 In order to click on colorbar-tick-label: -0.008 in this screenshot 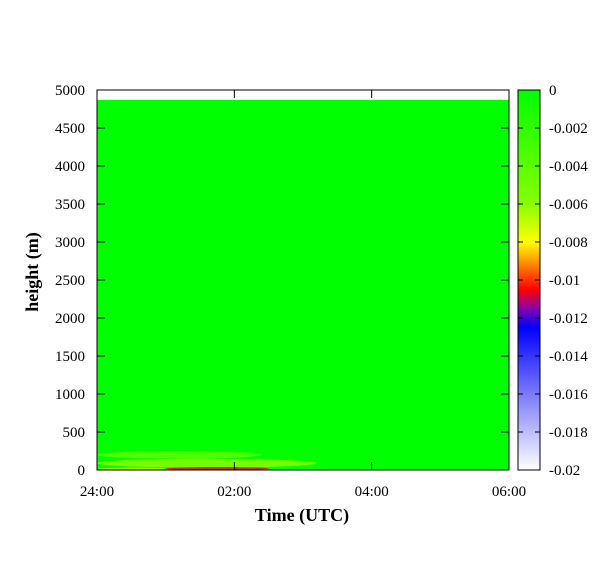, I will do `click(568, 243)`.